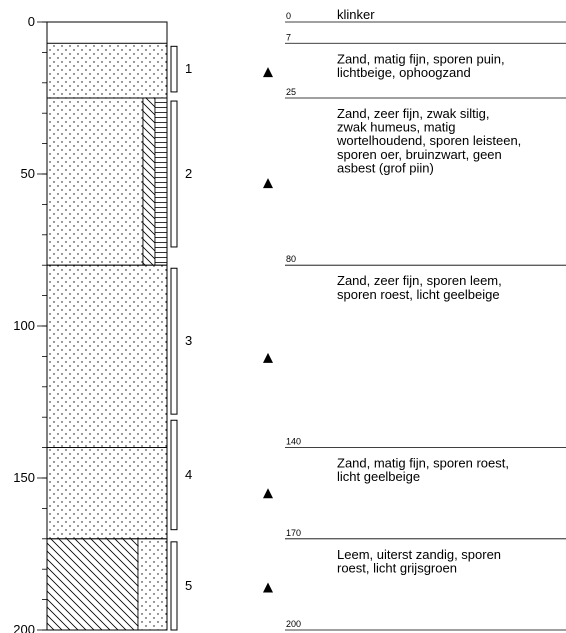  Describe the element at coordinates (291, 92) in the screenshot. I see `depth-label: 25` at that location.